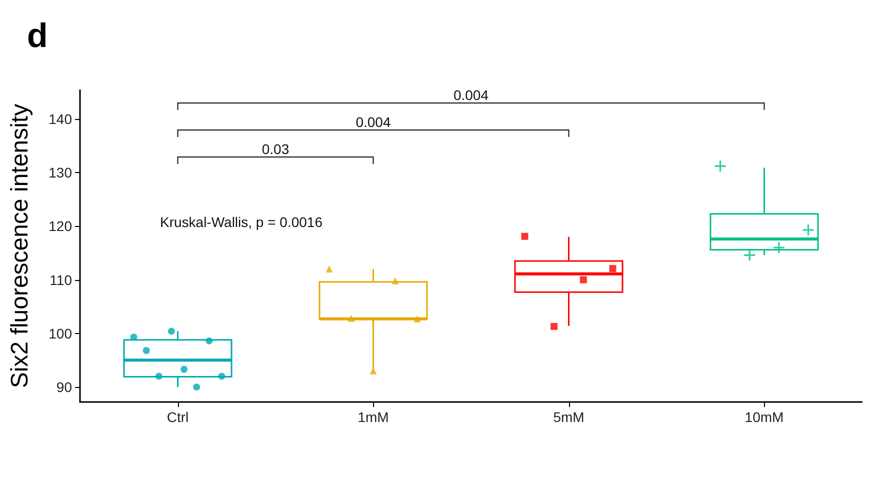 Image resolution: width=869 pixels, height=496 pixels. I want to click on annotation: 0.03, so click(276, 149).